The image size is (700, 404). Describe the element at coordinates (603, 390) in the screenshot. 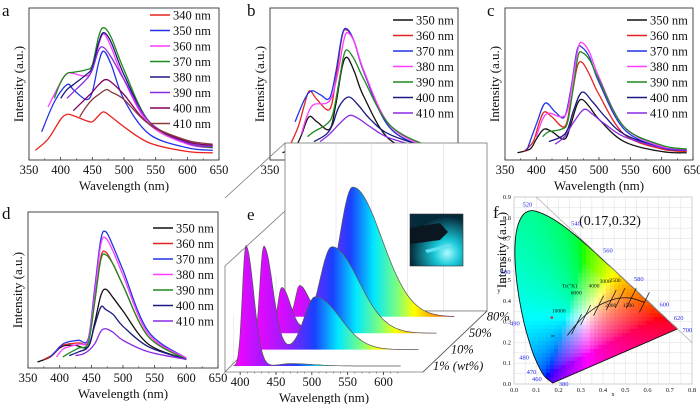

I see `x-tick-label: 0.4` at that location.